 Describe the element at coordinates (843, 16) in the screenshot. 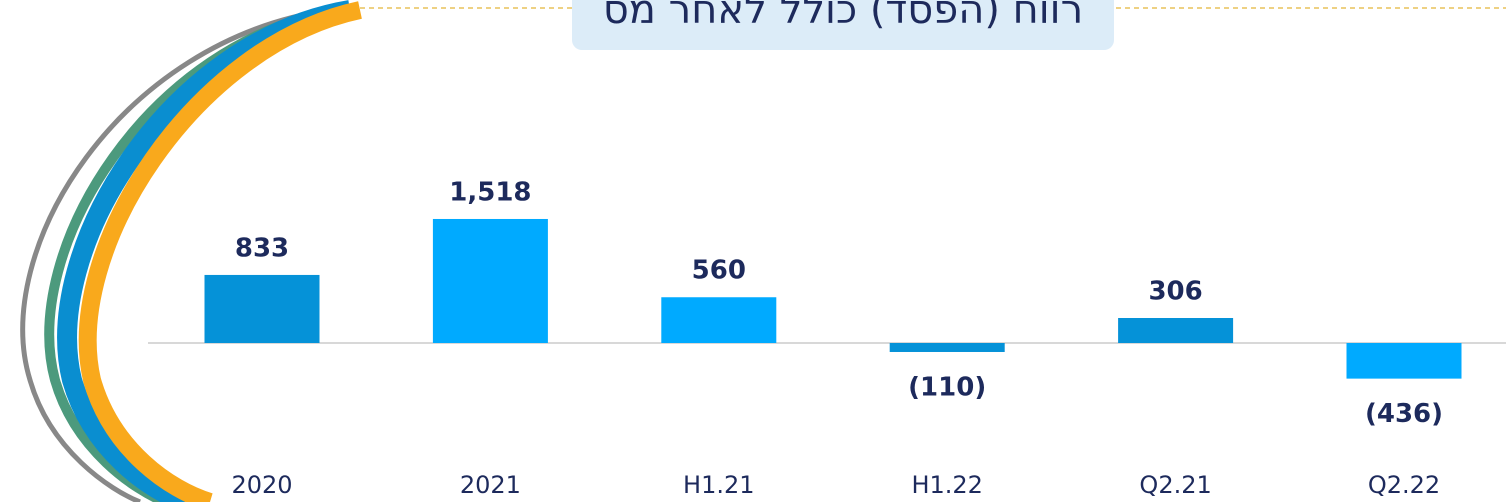

I see `chart-title: רווח (הפסד) כולל לאחר מס` at that location.